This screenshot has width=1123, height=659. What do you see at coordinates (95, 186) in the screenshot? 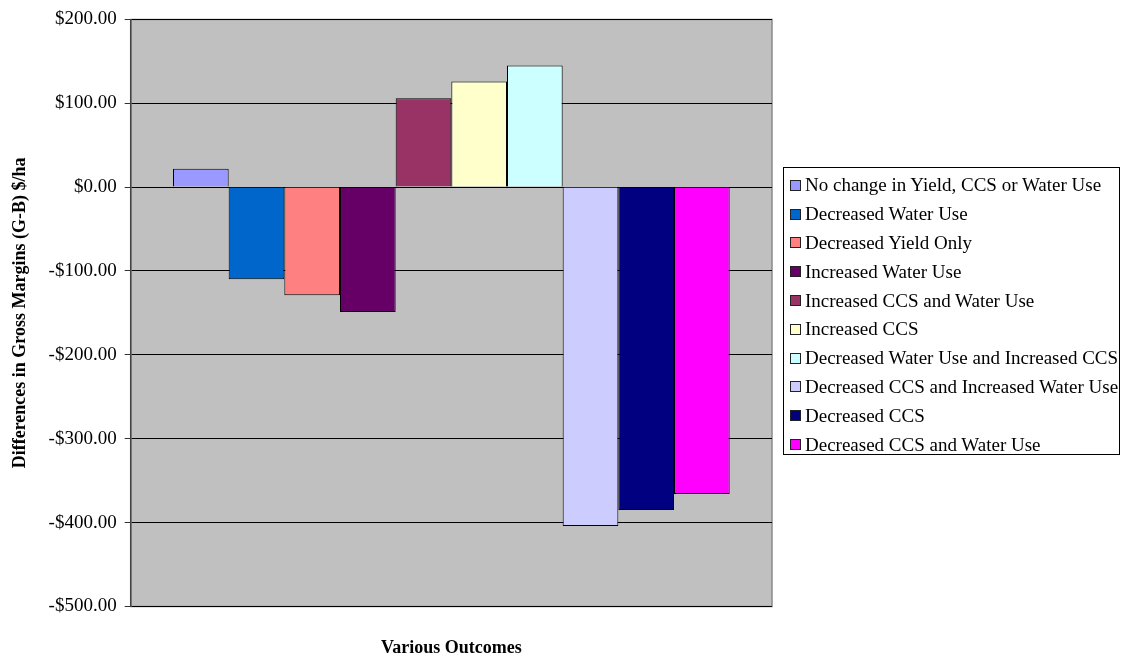
I see `y-tick-label: $0.00` at bounding box center [95, 186].